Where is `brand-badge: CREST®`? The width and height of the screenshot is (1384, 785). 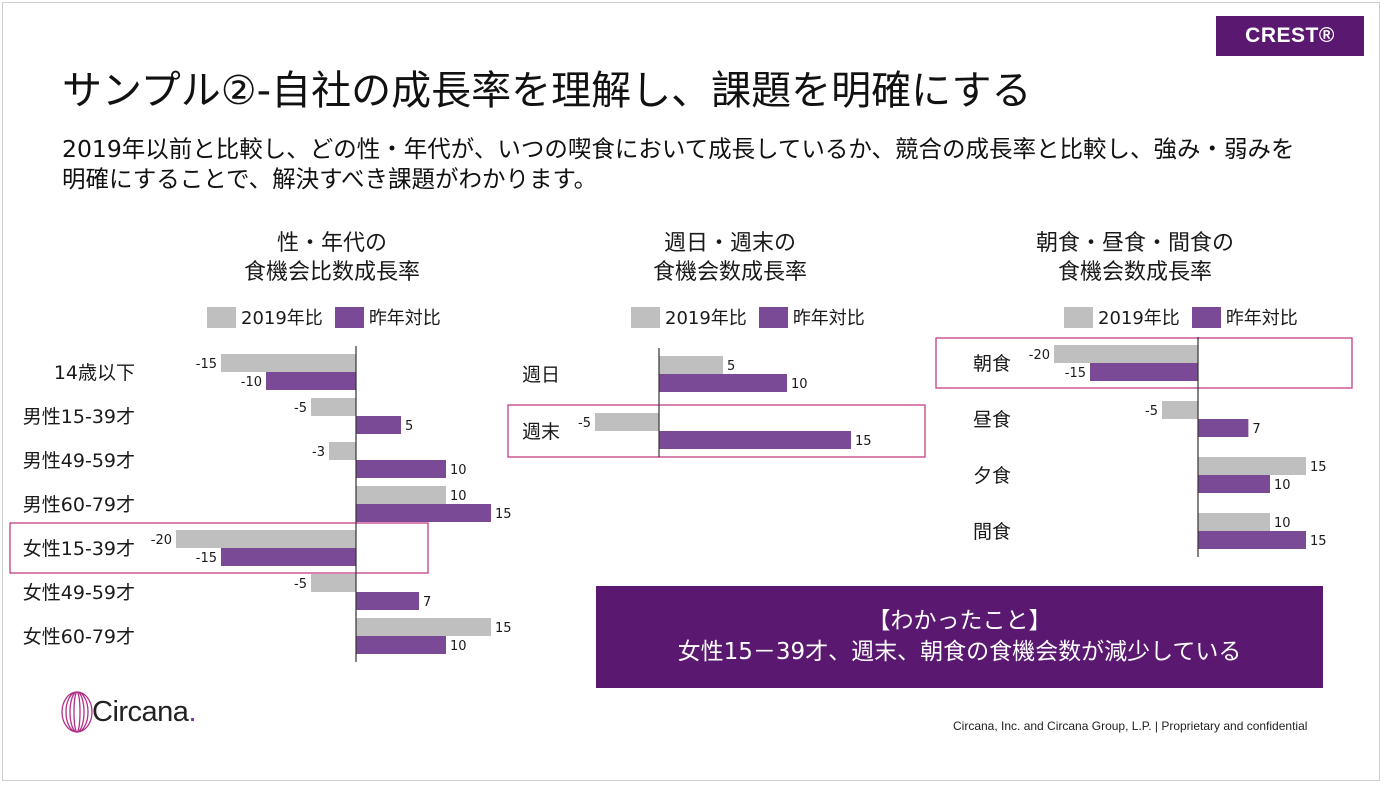
brand-badge: CREST® is located at coordinates (1290, 36).